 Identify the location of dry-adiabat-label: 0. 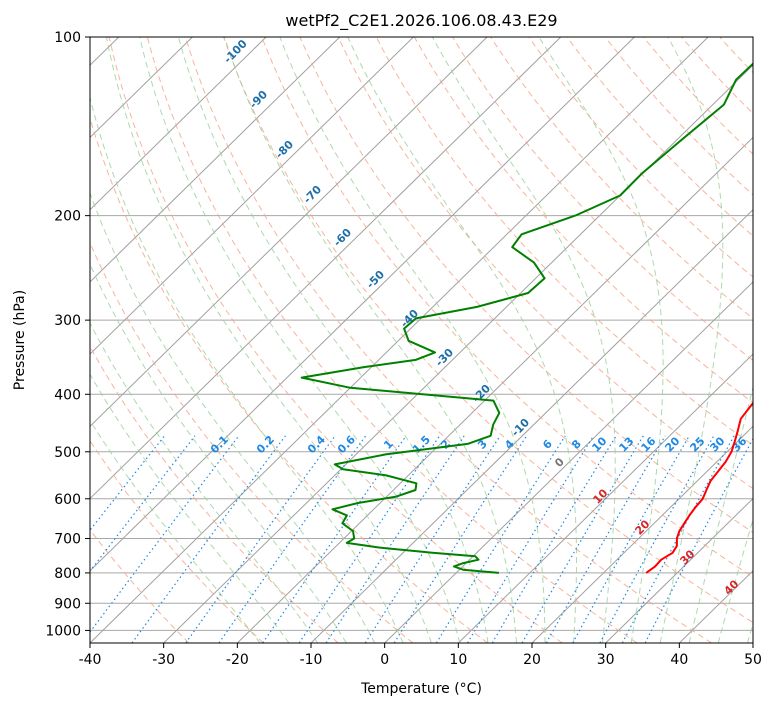
(559, 462).